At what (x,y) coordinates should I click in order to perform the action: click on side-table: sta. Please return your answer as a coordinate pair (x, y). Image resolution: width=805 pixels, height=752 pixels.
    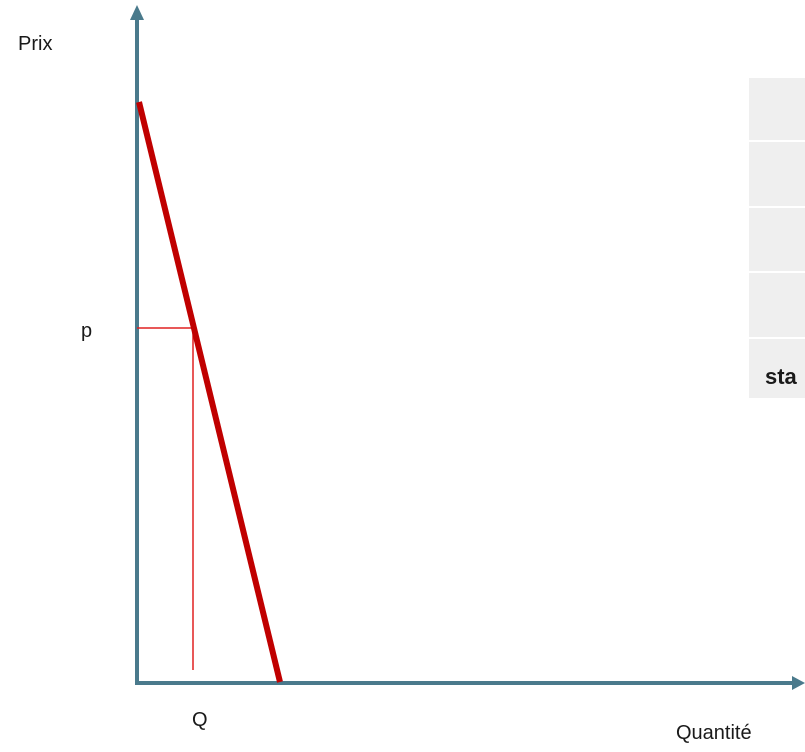
    Looking at the image, I should click on (777, 238).